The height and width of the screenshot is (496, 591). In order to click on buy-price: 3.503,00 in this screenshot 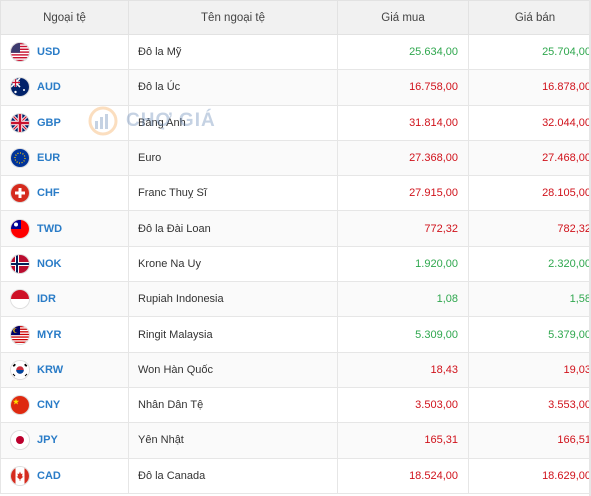, I will do `click(403, 405)`.